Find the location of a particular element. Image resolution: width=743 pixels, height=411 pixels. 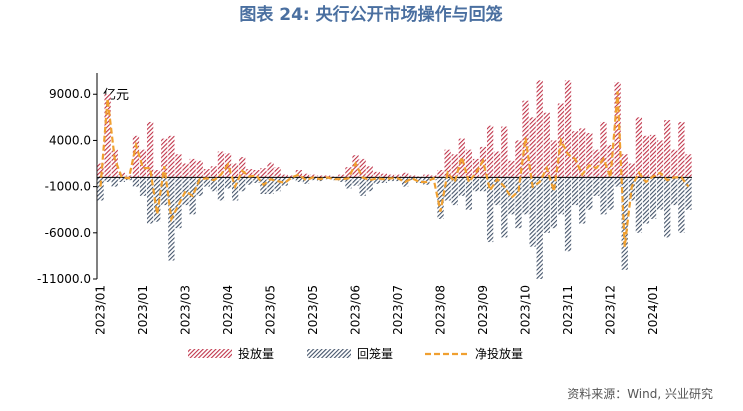

x-tick-label: 2023/07 is located at coordinates (398, 310).